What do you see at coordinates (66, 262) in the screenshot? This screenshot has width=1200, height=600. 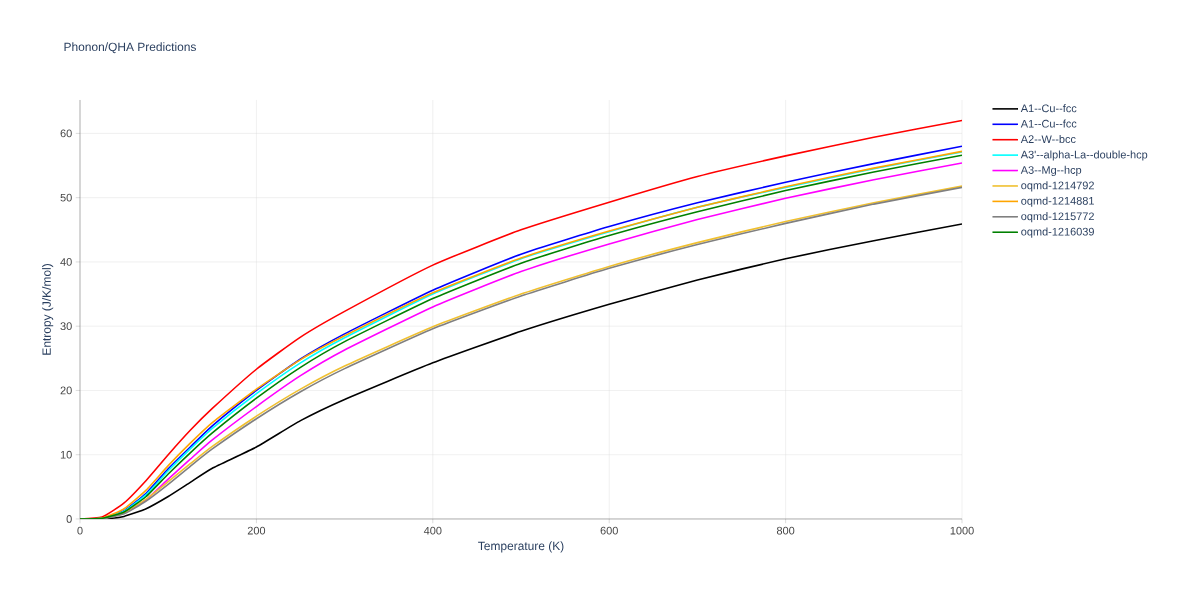 I see `y-tick-label: 40` at bounding box center [66, 262].